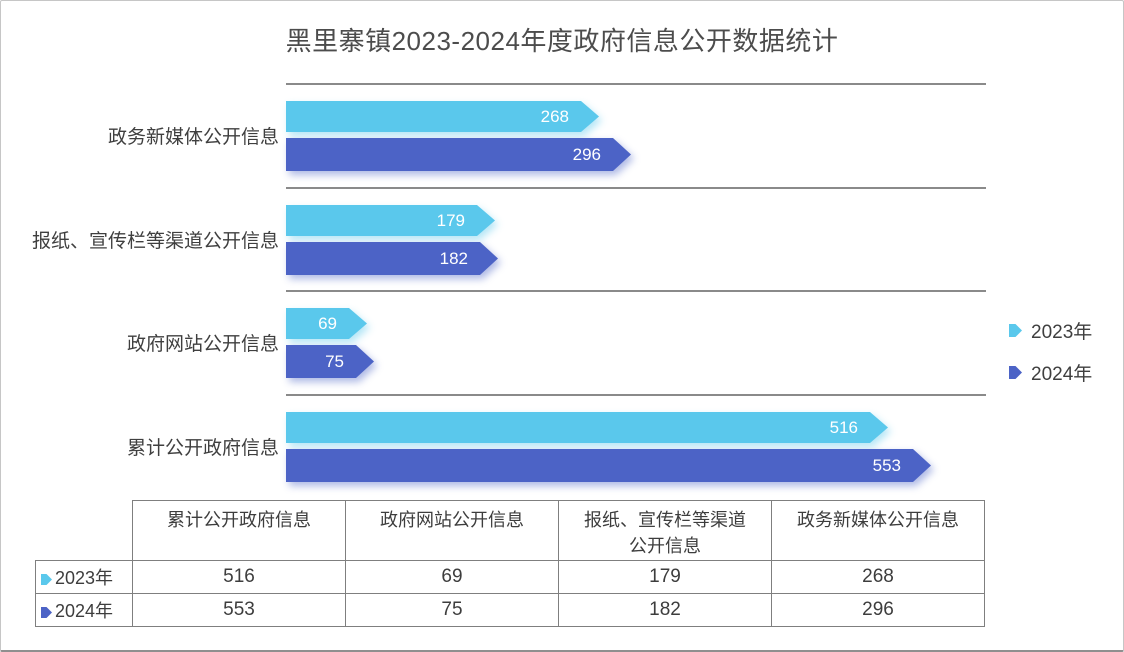  Describe the element at coordinates (493, 239) in the screenshot. I see `category-group: 报纸、宣传栏等渠道公开信息 179 182` at that location.